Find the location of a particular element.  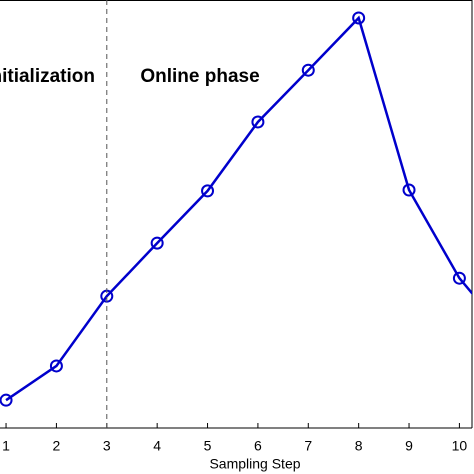

x-axis-title: Sampling Step is located at coordinates (254, 464).